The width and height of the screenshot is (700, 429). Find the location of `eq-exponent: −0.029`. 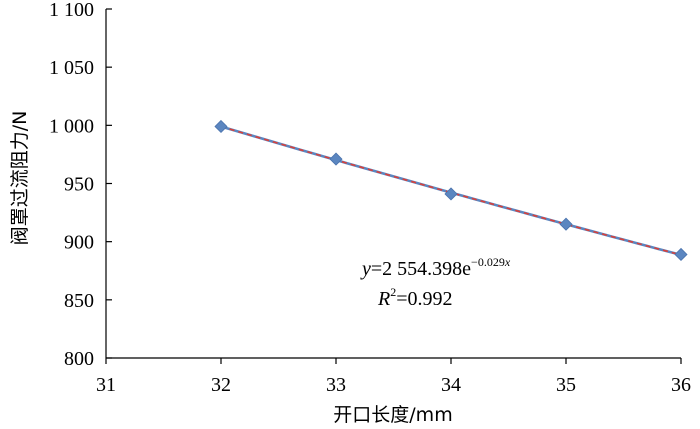

eq-exponent: −0.029 is located at coordinates (488, 262).